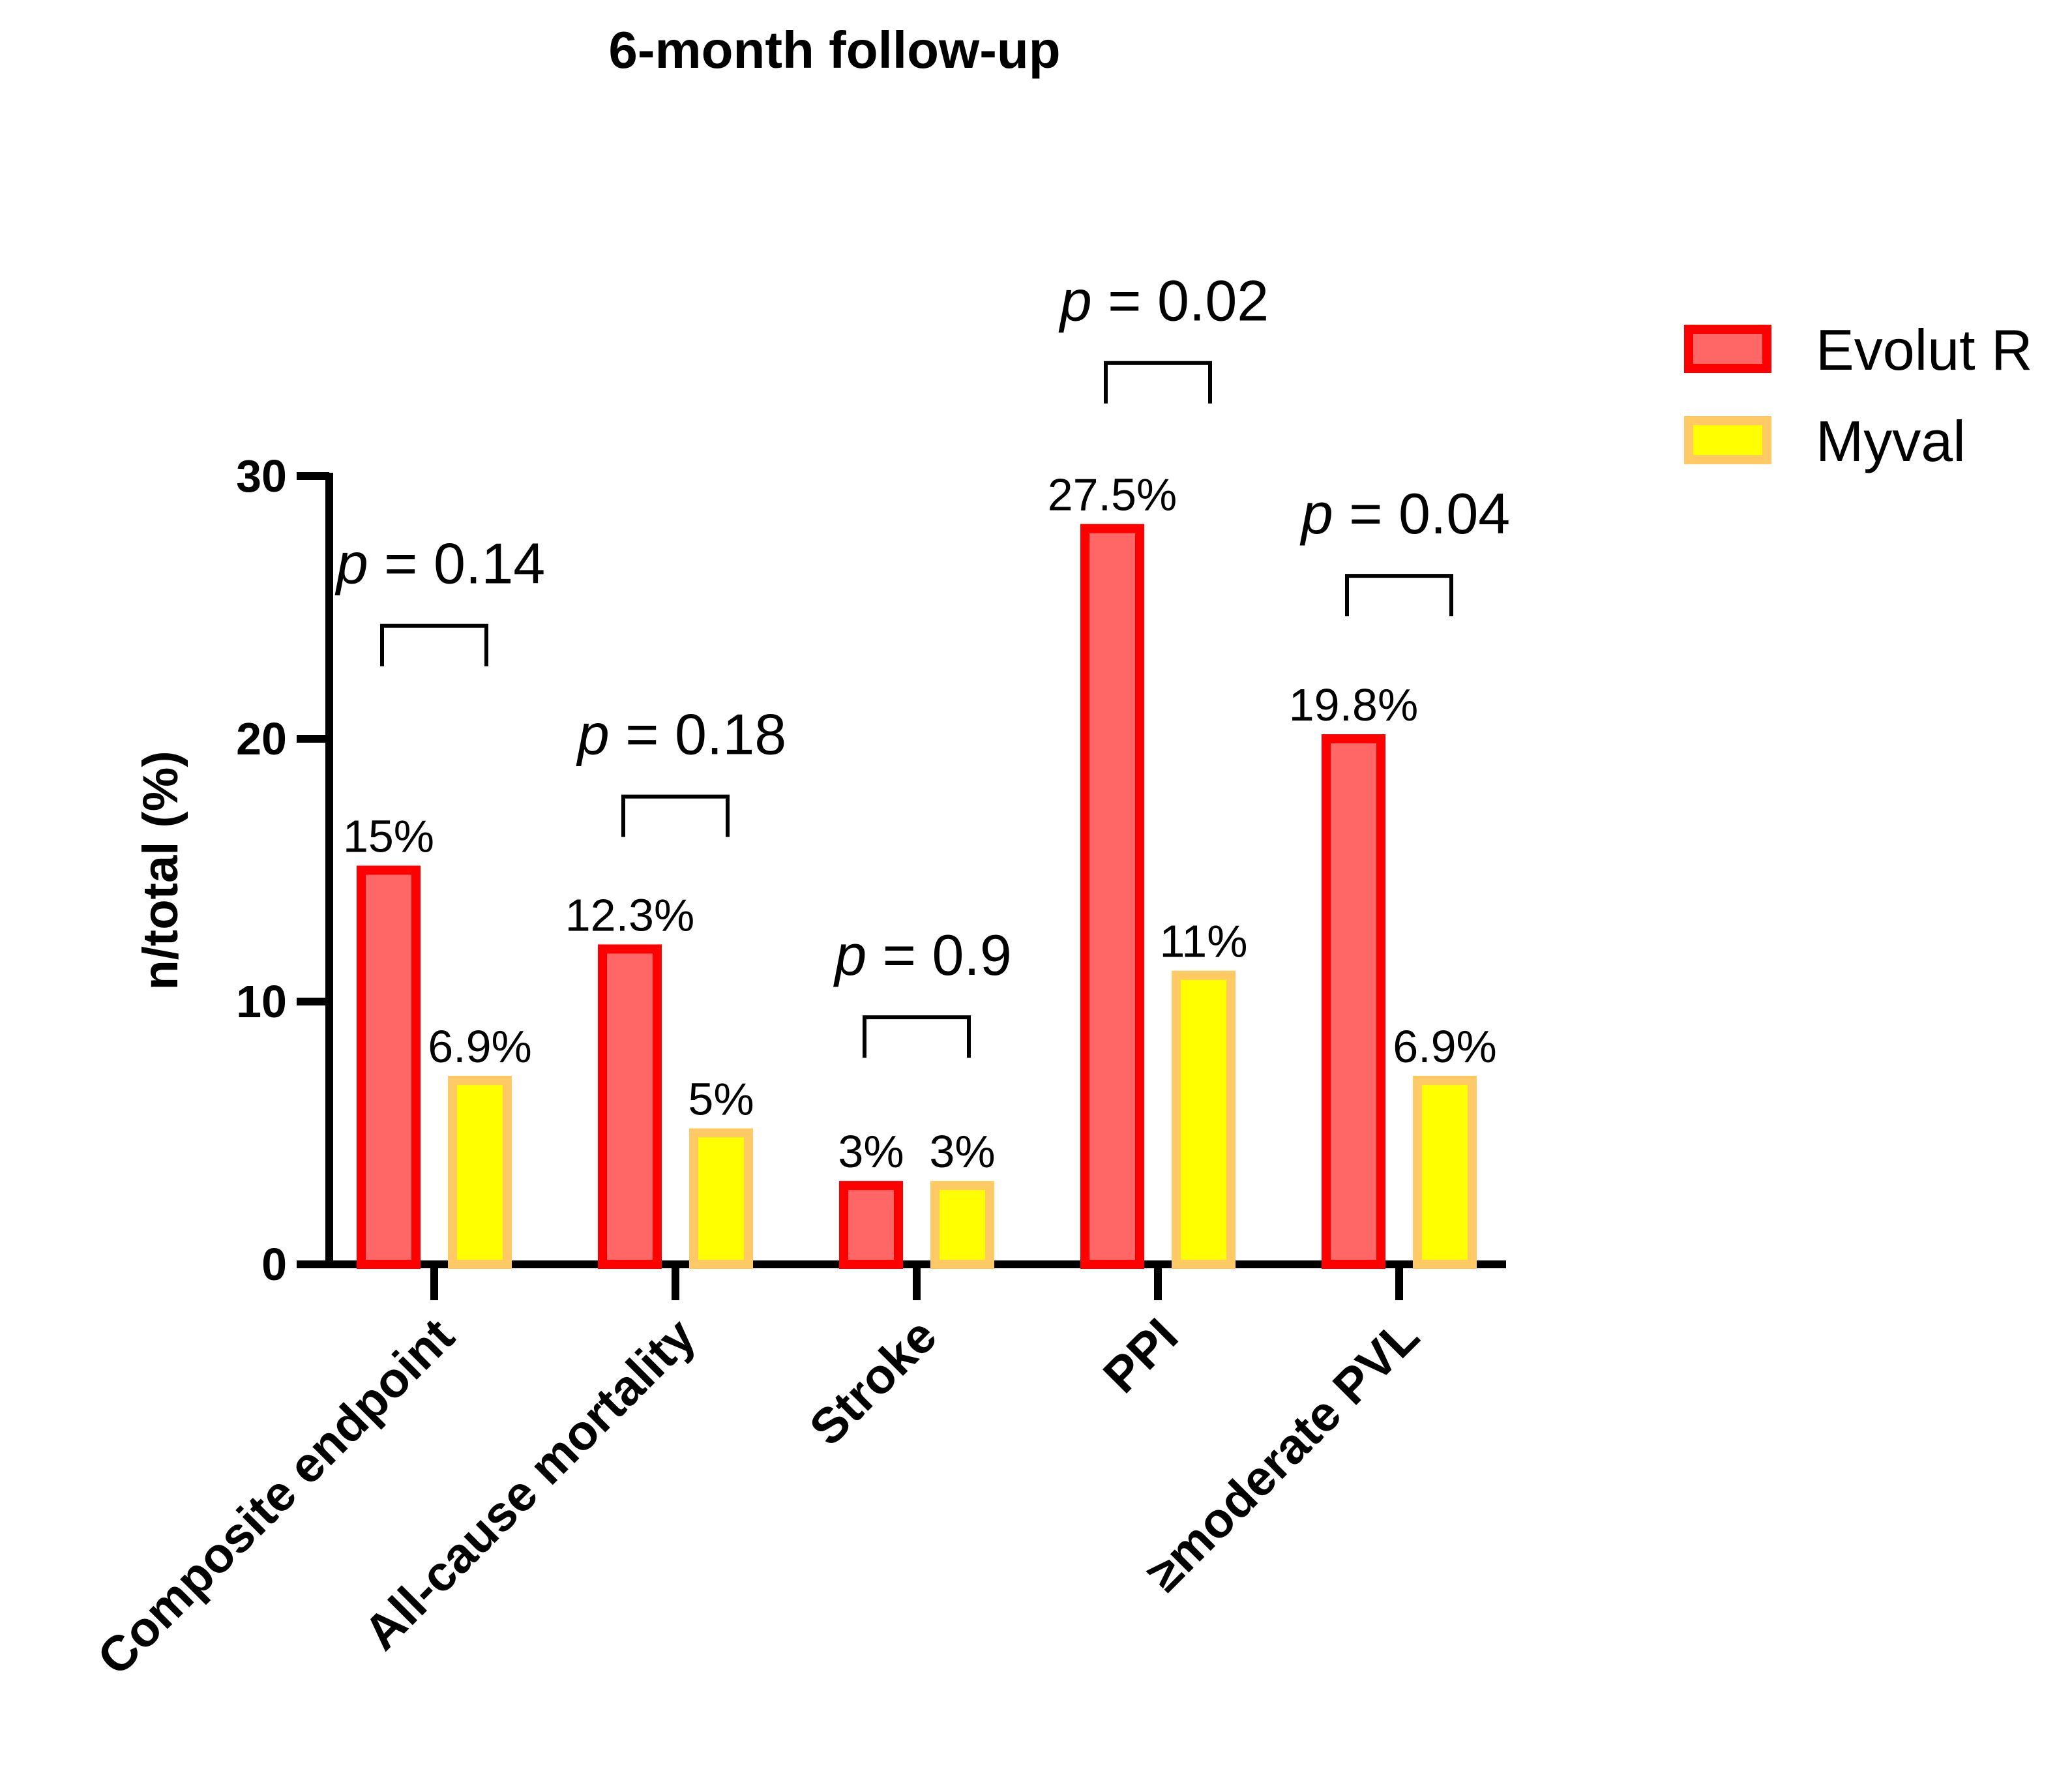 This screenshot has height=1771, width=2072. I want to click on p-value: = 0.02, so click(1180, 301).